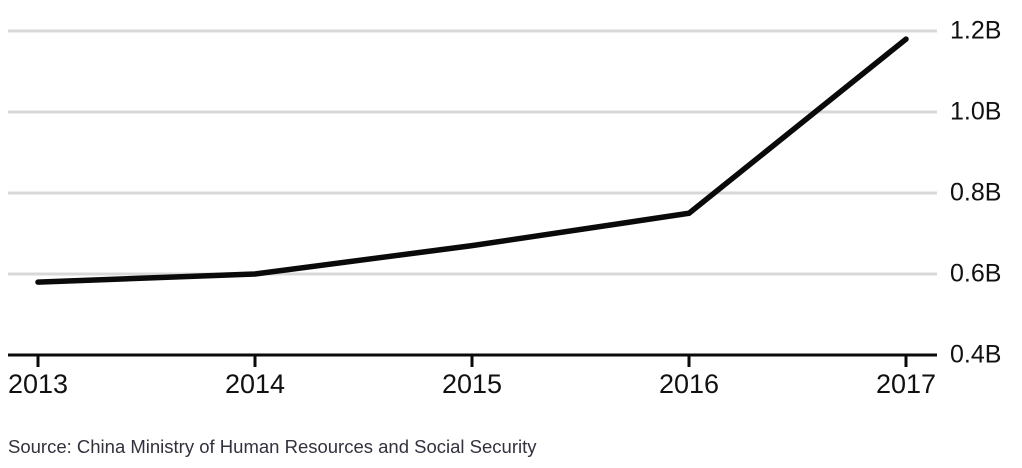 The width and height of the screenshot is (1022, 468). What do you see at coordinates (976, 354) in the screenshot?
I see `y-tick-label: 0.4B` at bounding box center [976, 354].